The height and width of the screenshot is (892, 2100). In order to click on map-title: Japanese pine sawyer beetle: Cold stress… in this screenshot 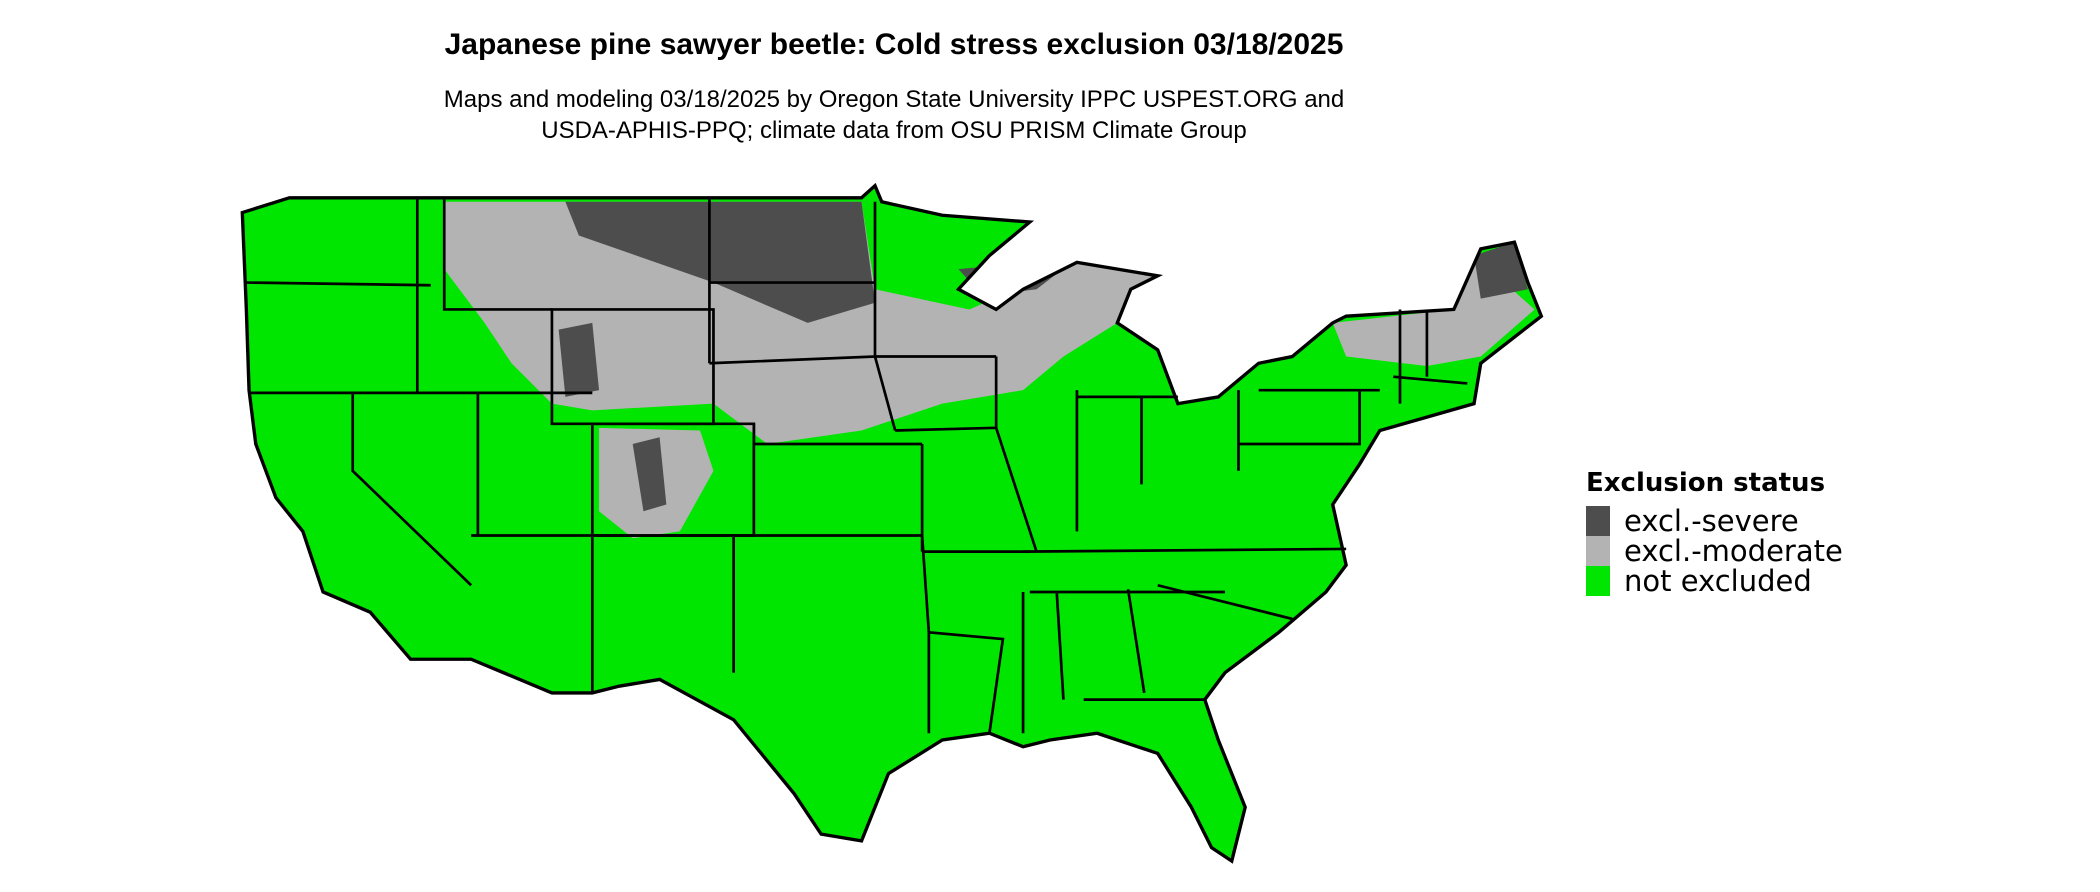, I will do `click(894, 44)`.